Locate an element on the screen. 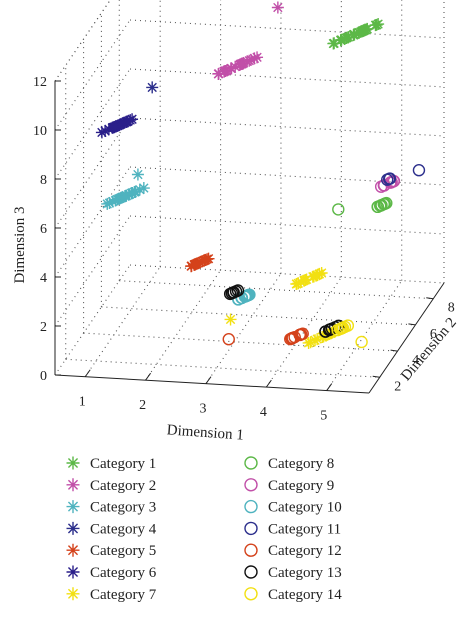 This screenshot has height=620, width=474. z-axis-title: Dimension 3 is located at coordinates (20, 244).